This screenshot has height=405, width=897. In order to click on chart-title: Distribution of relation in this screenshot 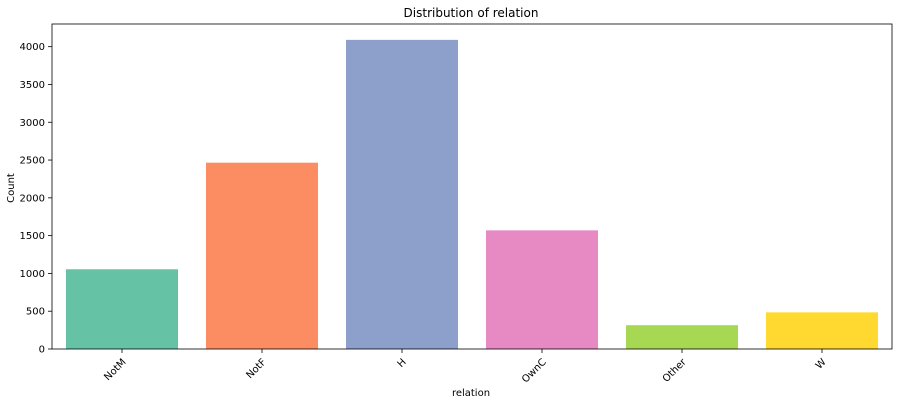, I will do `click(471, 13)`.